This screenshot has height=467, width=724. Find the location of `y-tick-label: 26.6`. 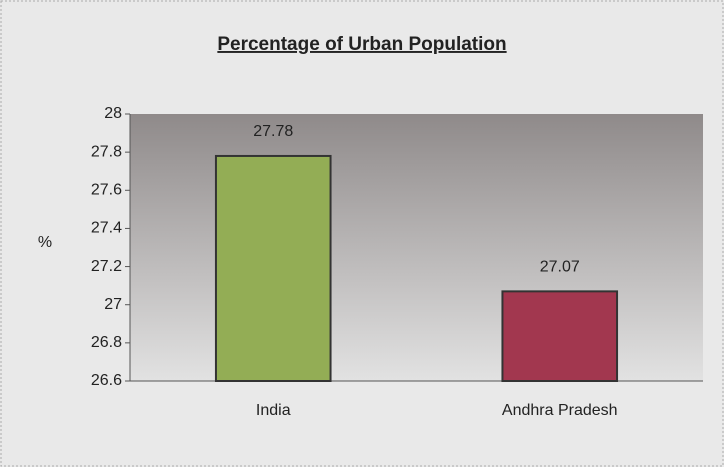

y-tick-label: 26.6 is located at coordinates (106, 380).